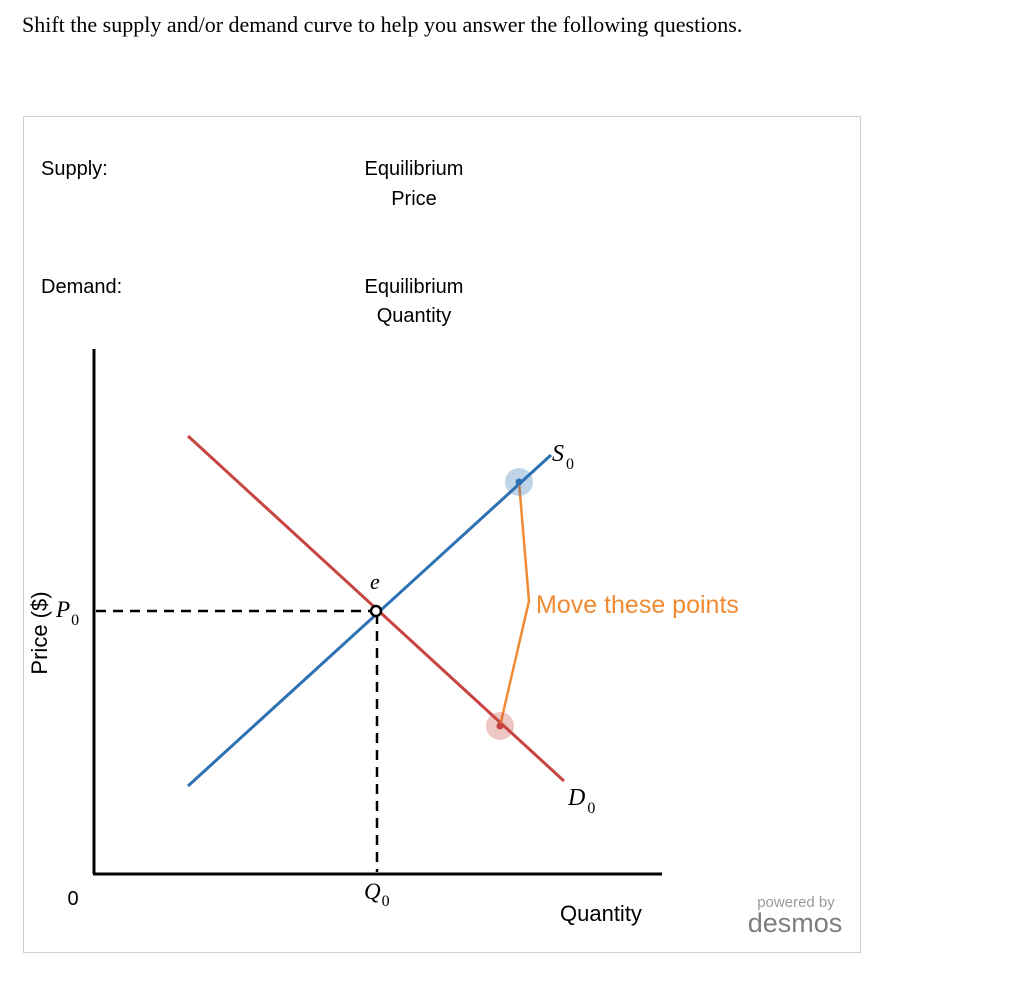  I want to click on equilibrium-label: e, so click(375, 581).